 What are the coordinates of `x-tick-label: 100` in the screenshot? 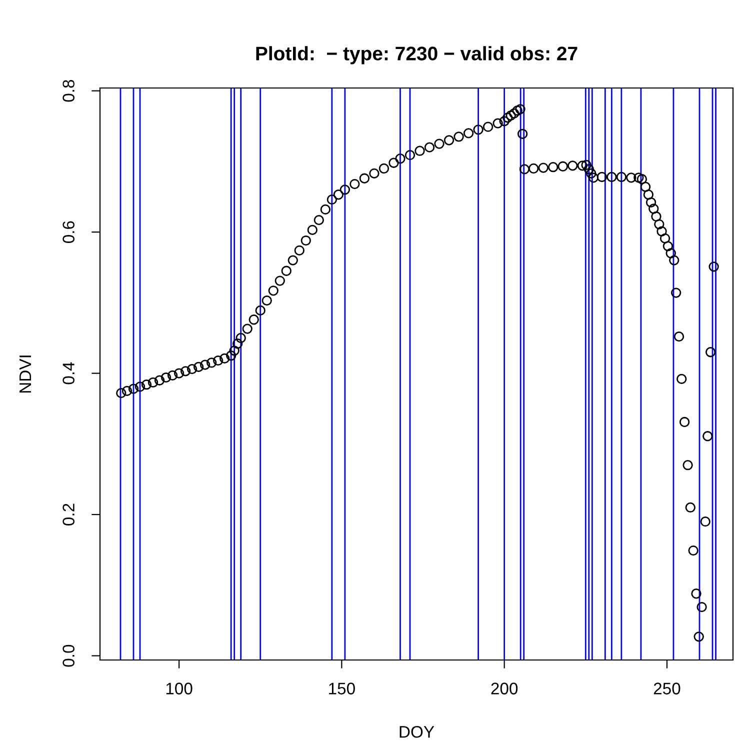 It's located at (179, 688).